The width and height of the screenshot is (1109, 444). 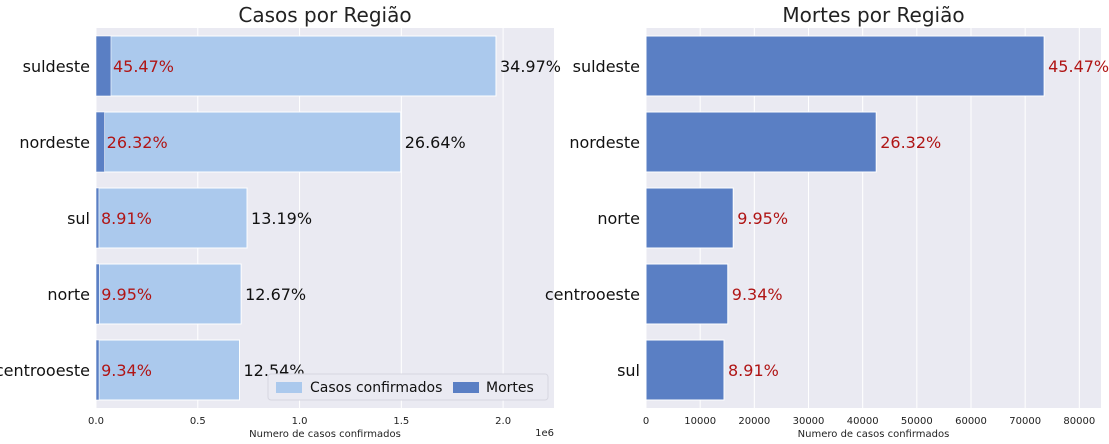 I want to click on x-tick-label: 50000, so click(x=917, y=421).